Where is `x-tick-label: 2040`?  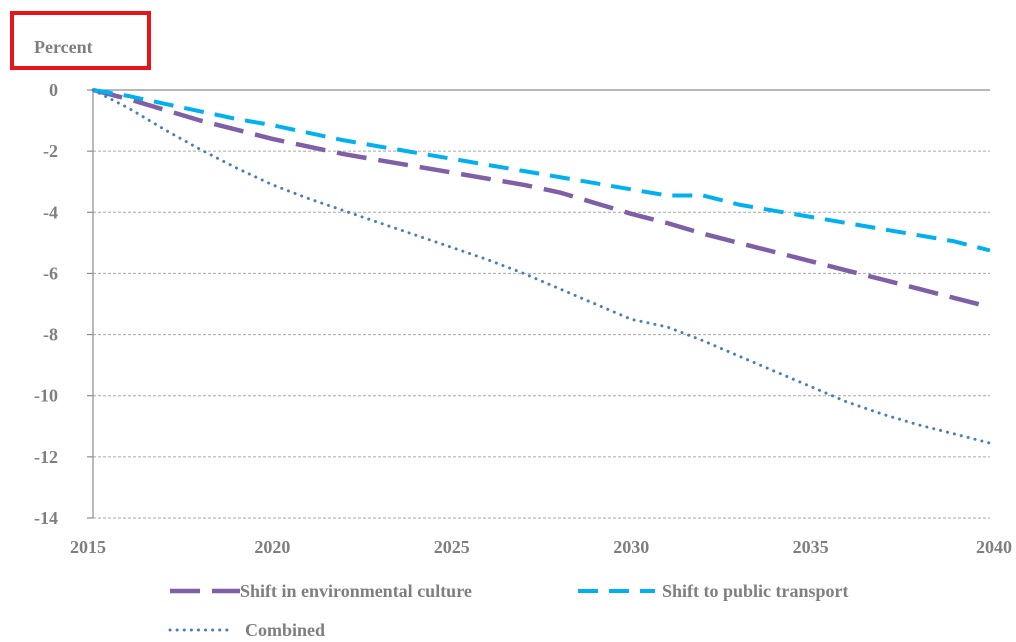
x-tick-label: 2040 is located at coordinates (994, 547).